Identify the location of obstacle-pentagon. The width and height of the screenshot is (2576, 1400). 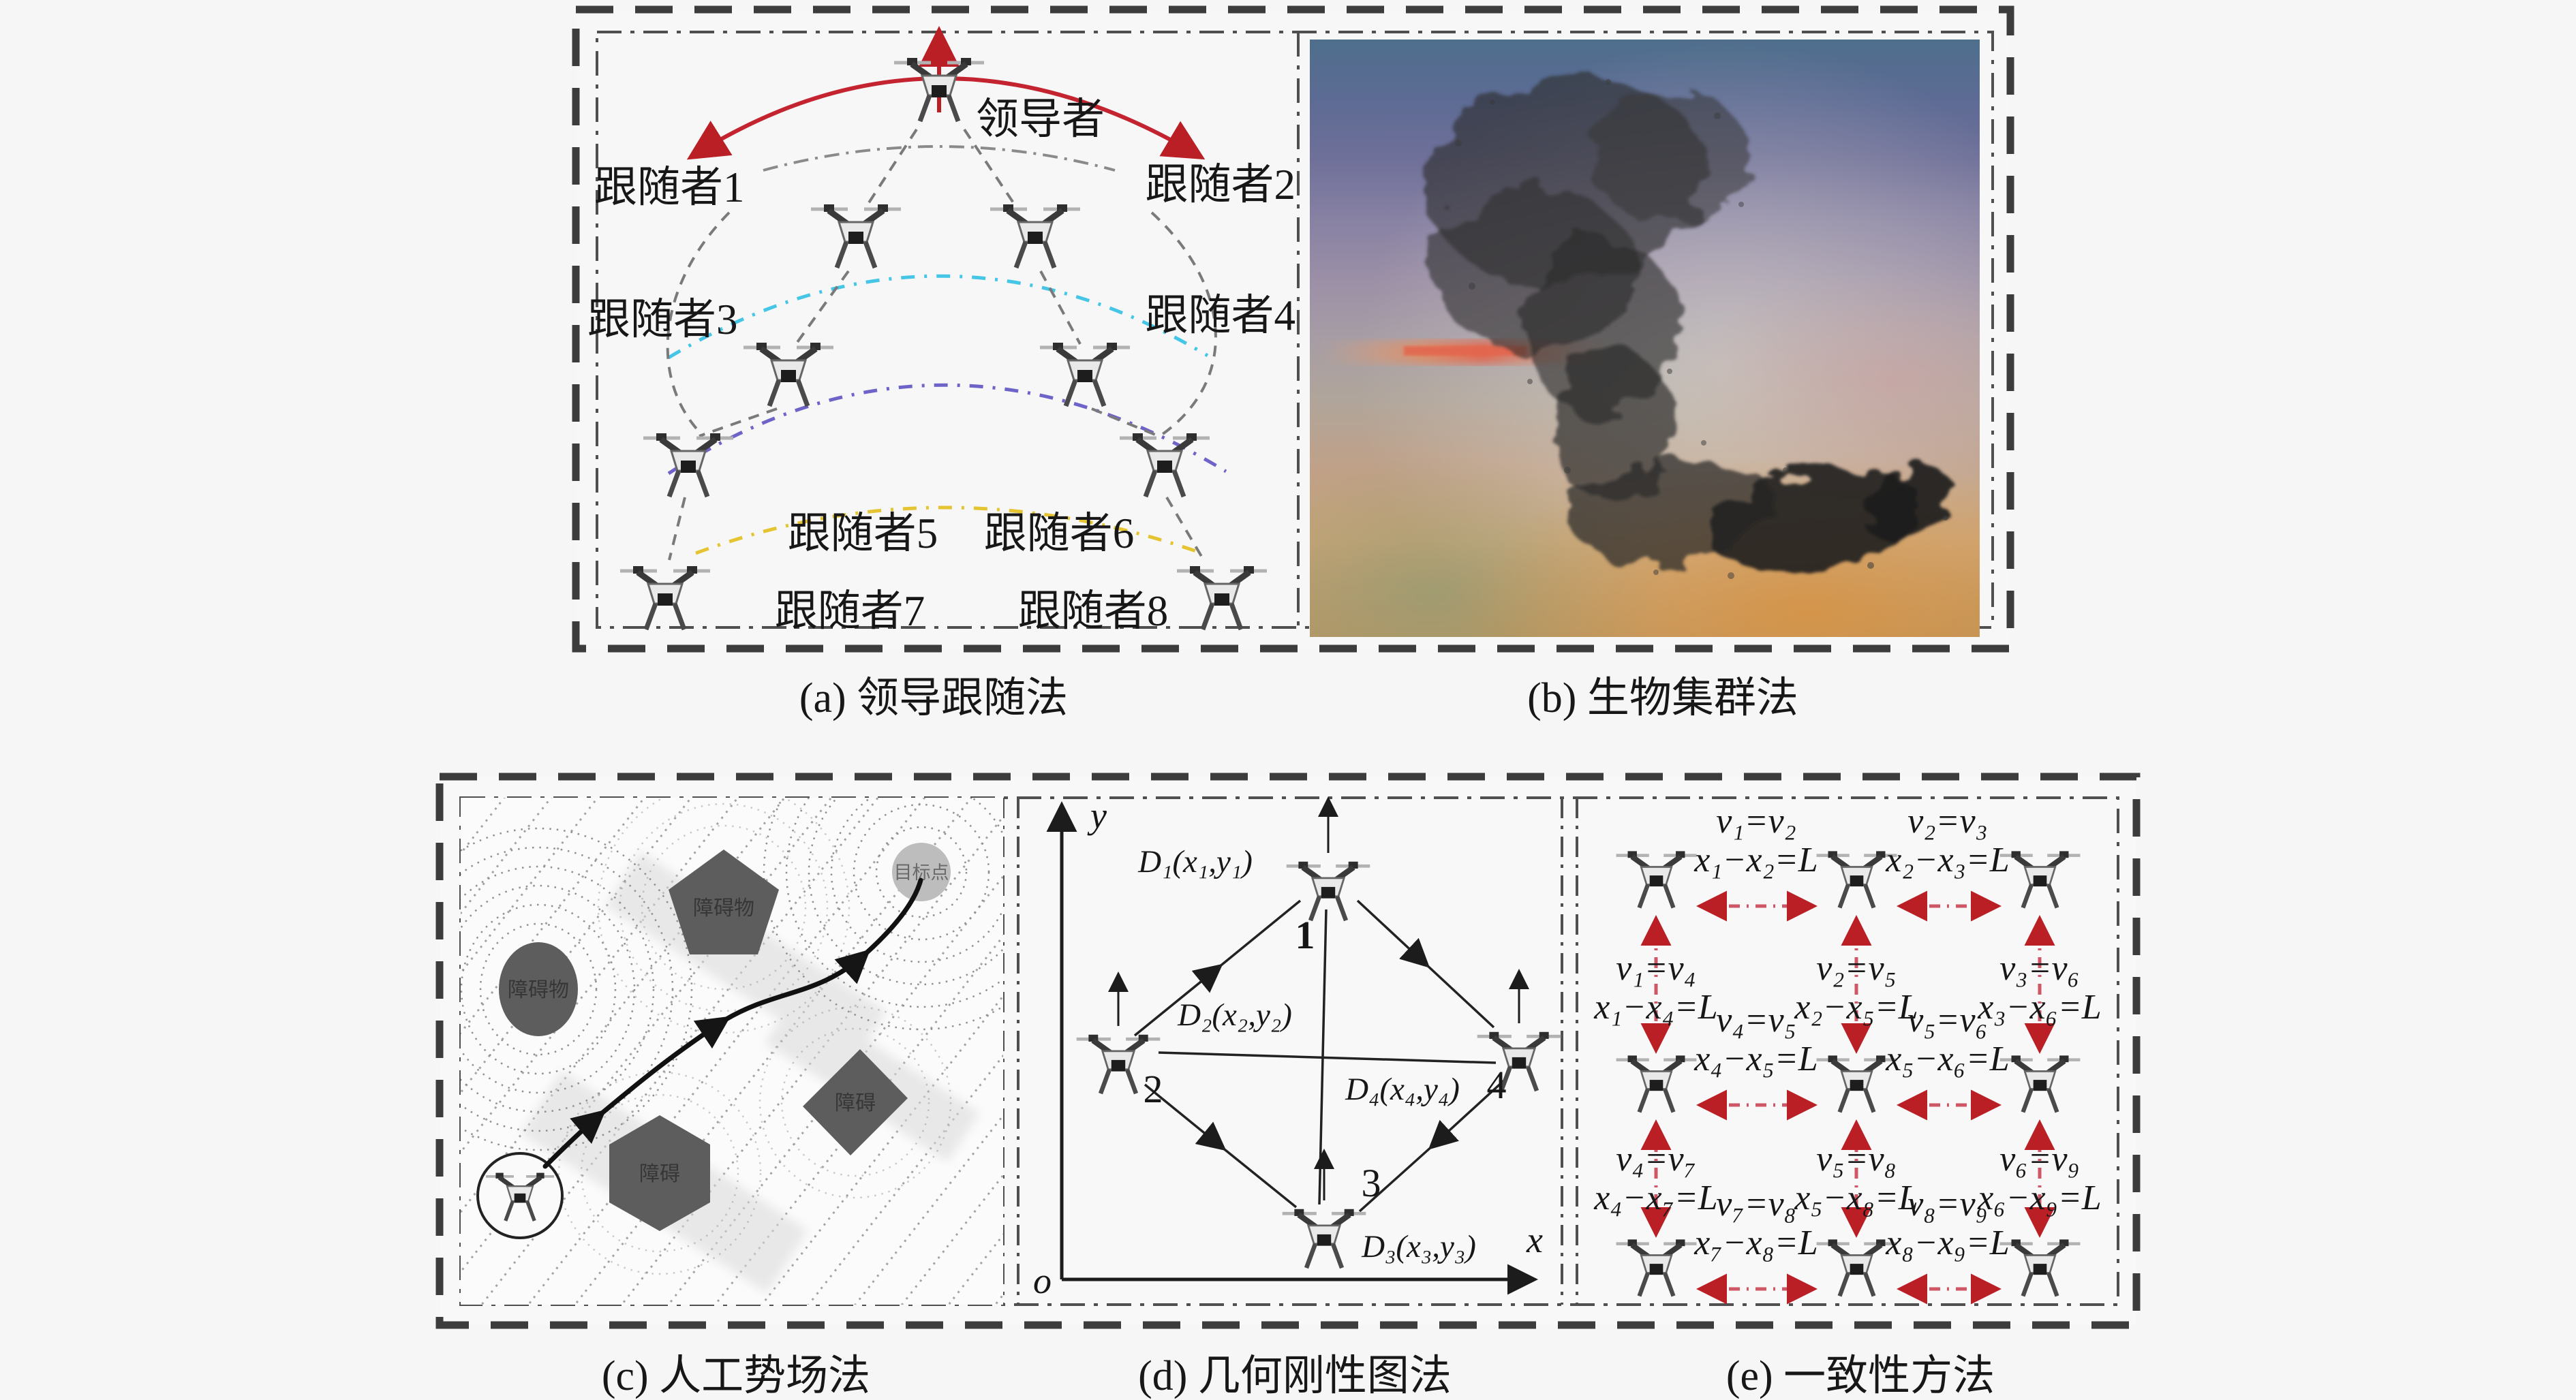
(724, 902).